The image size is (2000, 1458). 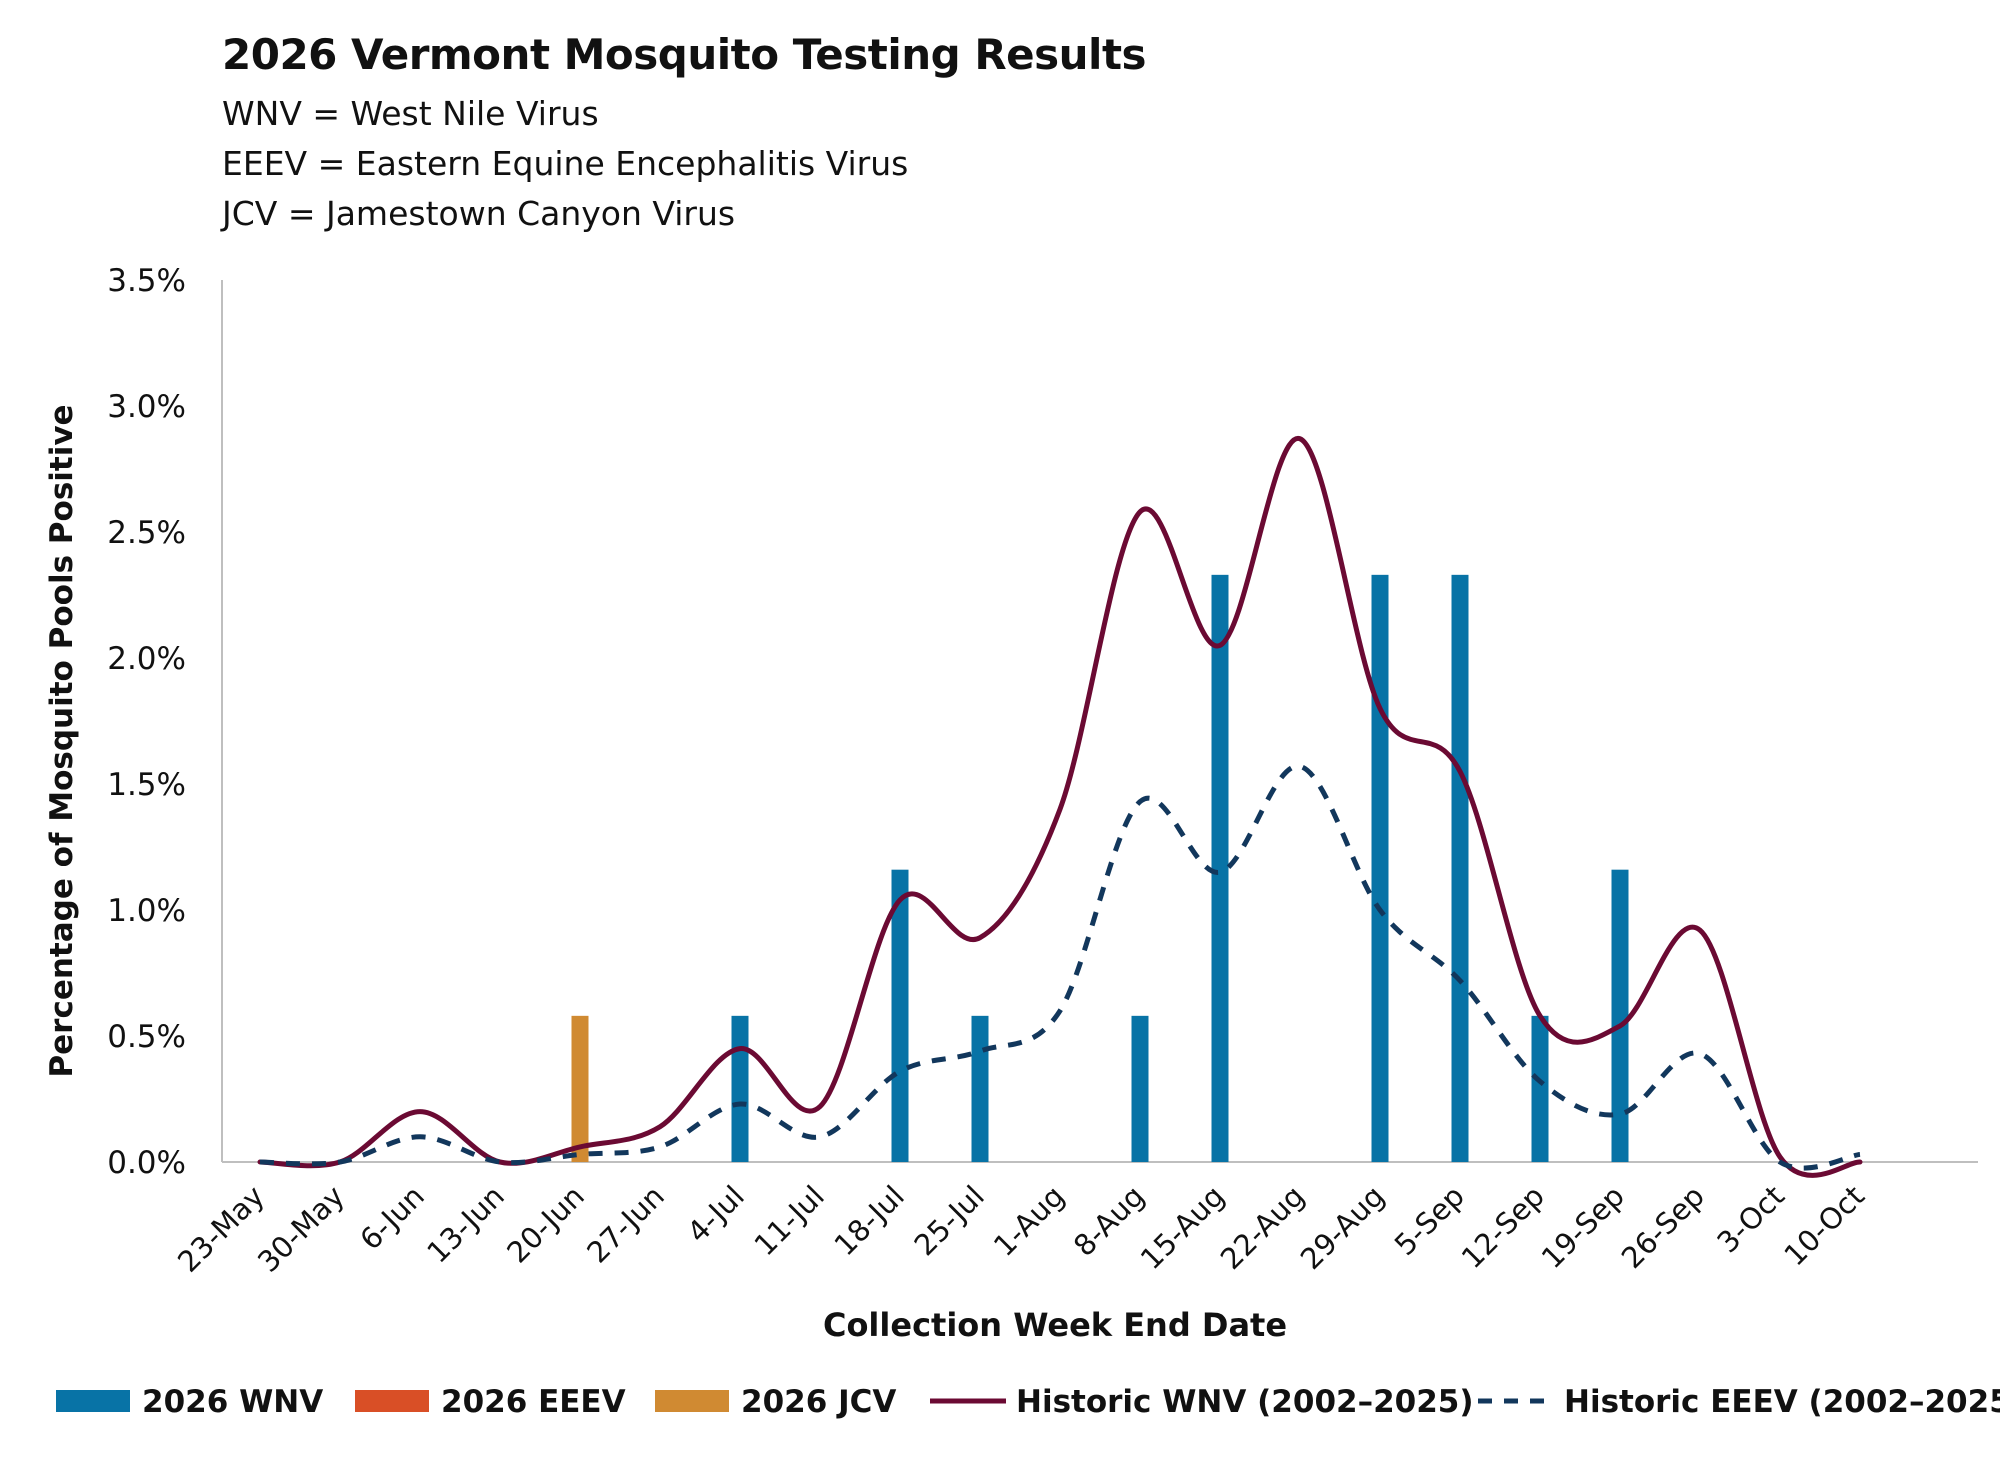 I want to click on x-tick-label: 30-May, so click(x=301, y=1229).